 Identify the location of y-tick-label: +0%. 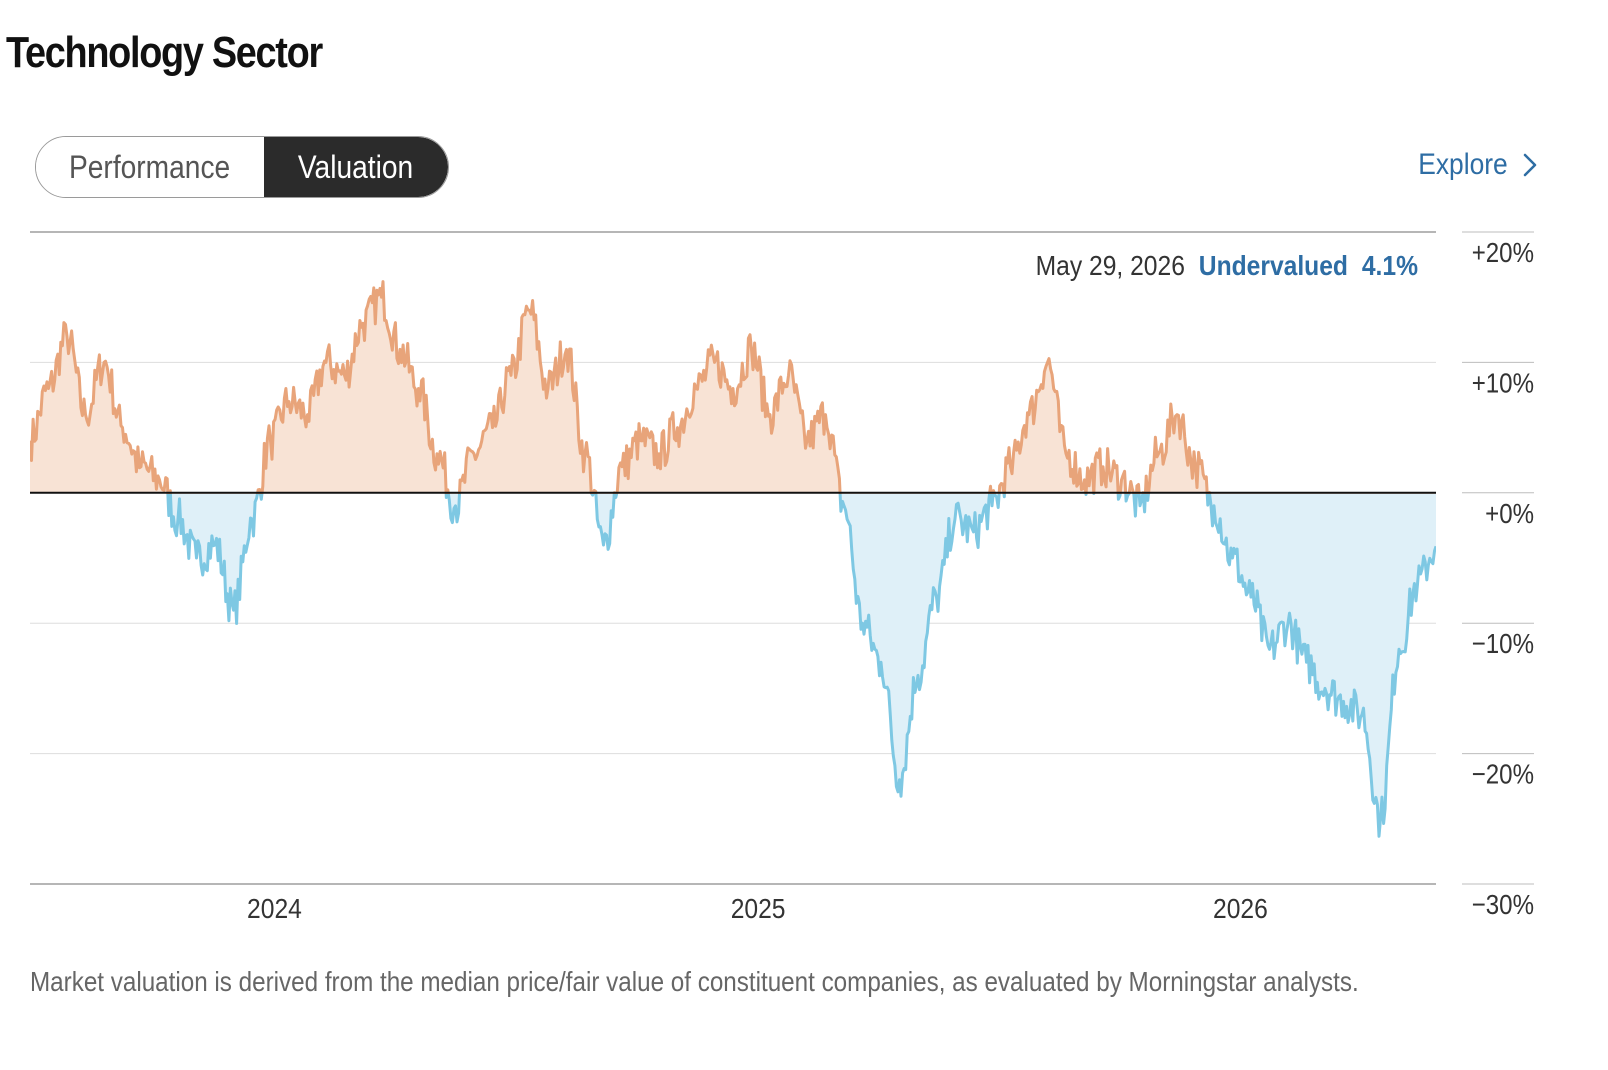
(1509, 513).